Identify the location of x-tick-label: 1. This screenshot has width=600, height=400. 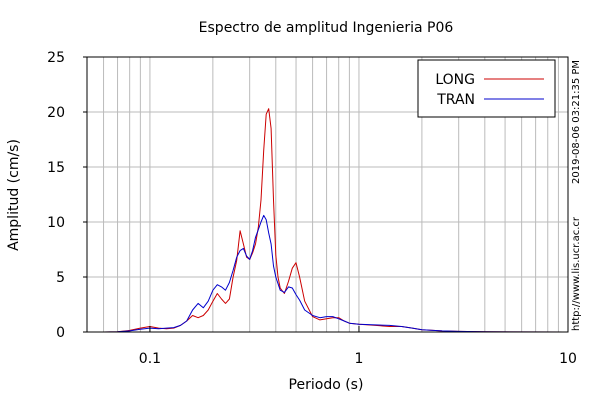
(359, 359).